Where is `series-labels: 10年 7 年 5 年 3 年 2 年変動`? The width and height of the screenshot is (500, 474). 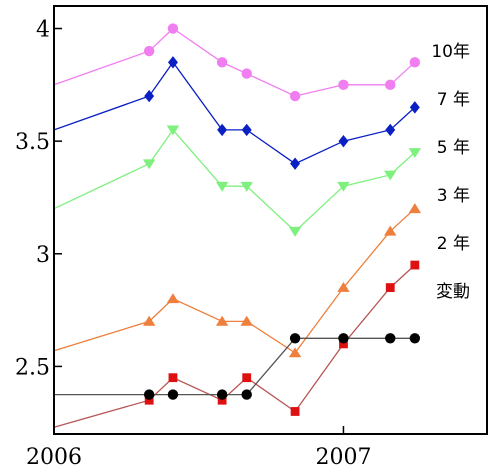 series-labels: 10年 7 年 5 年 3 年 2 年変動 is located at coordinates (447, 172).